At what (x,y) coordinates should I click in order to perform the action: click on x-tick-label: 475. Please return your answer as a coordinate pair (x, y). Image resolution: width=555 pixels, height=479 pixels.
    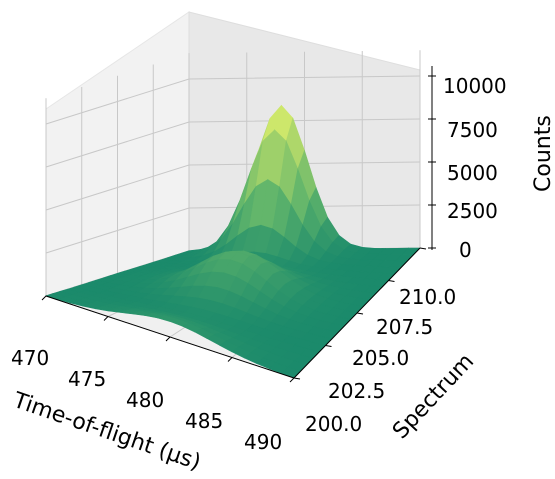
    Looking at the image, I should click on (87, 379).